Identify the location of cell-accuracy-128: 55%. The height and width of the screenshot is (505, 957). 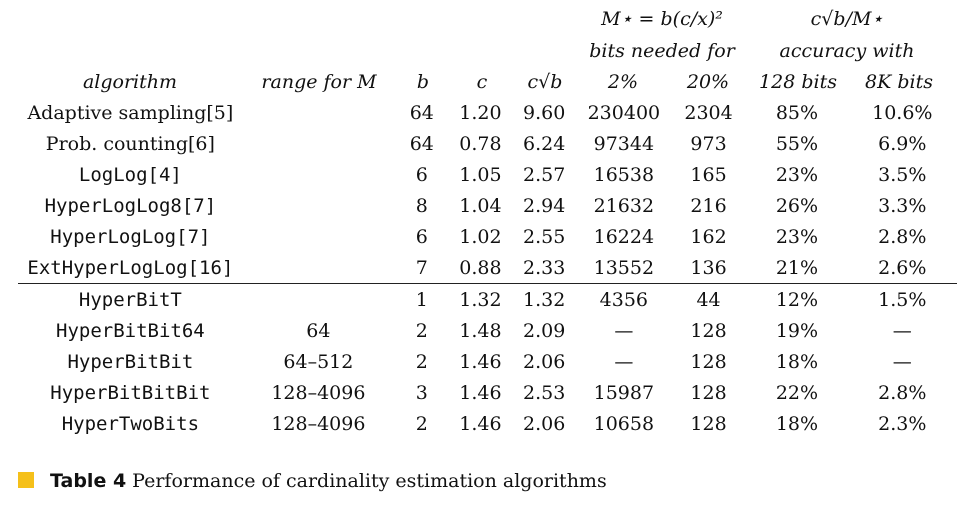
(797, 143).